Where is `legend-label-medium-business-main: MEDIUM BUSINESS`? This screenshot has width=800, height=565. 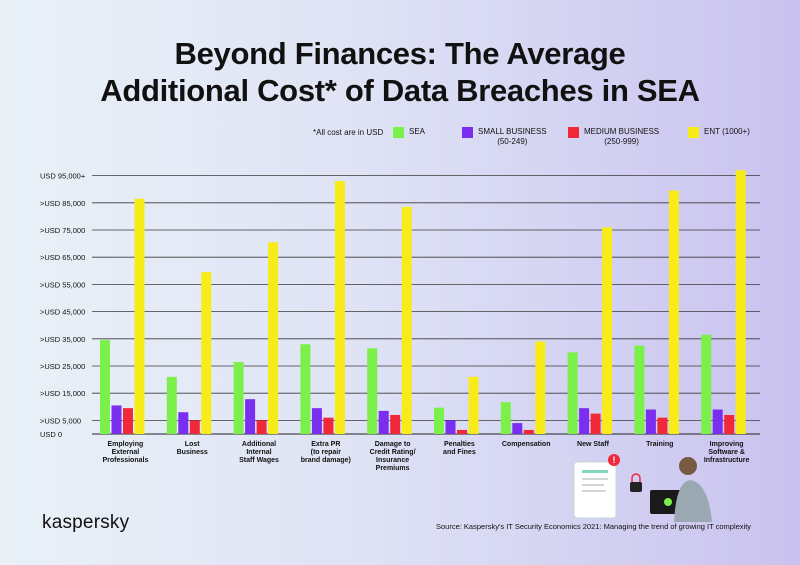
legend-label-medium-business-main: MEDIUM BUSINESS is located at coordinates (622, 131).